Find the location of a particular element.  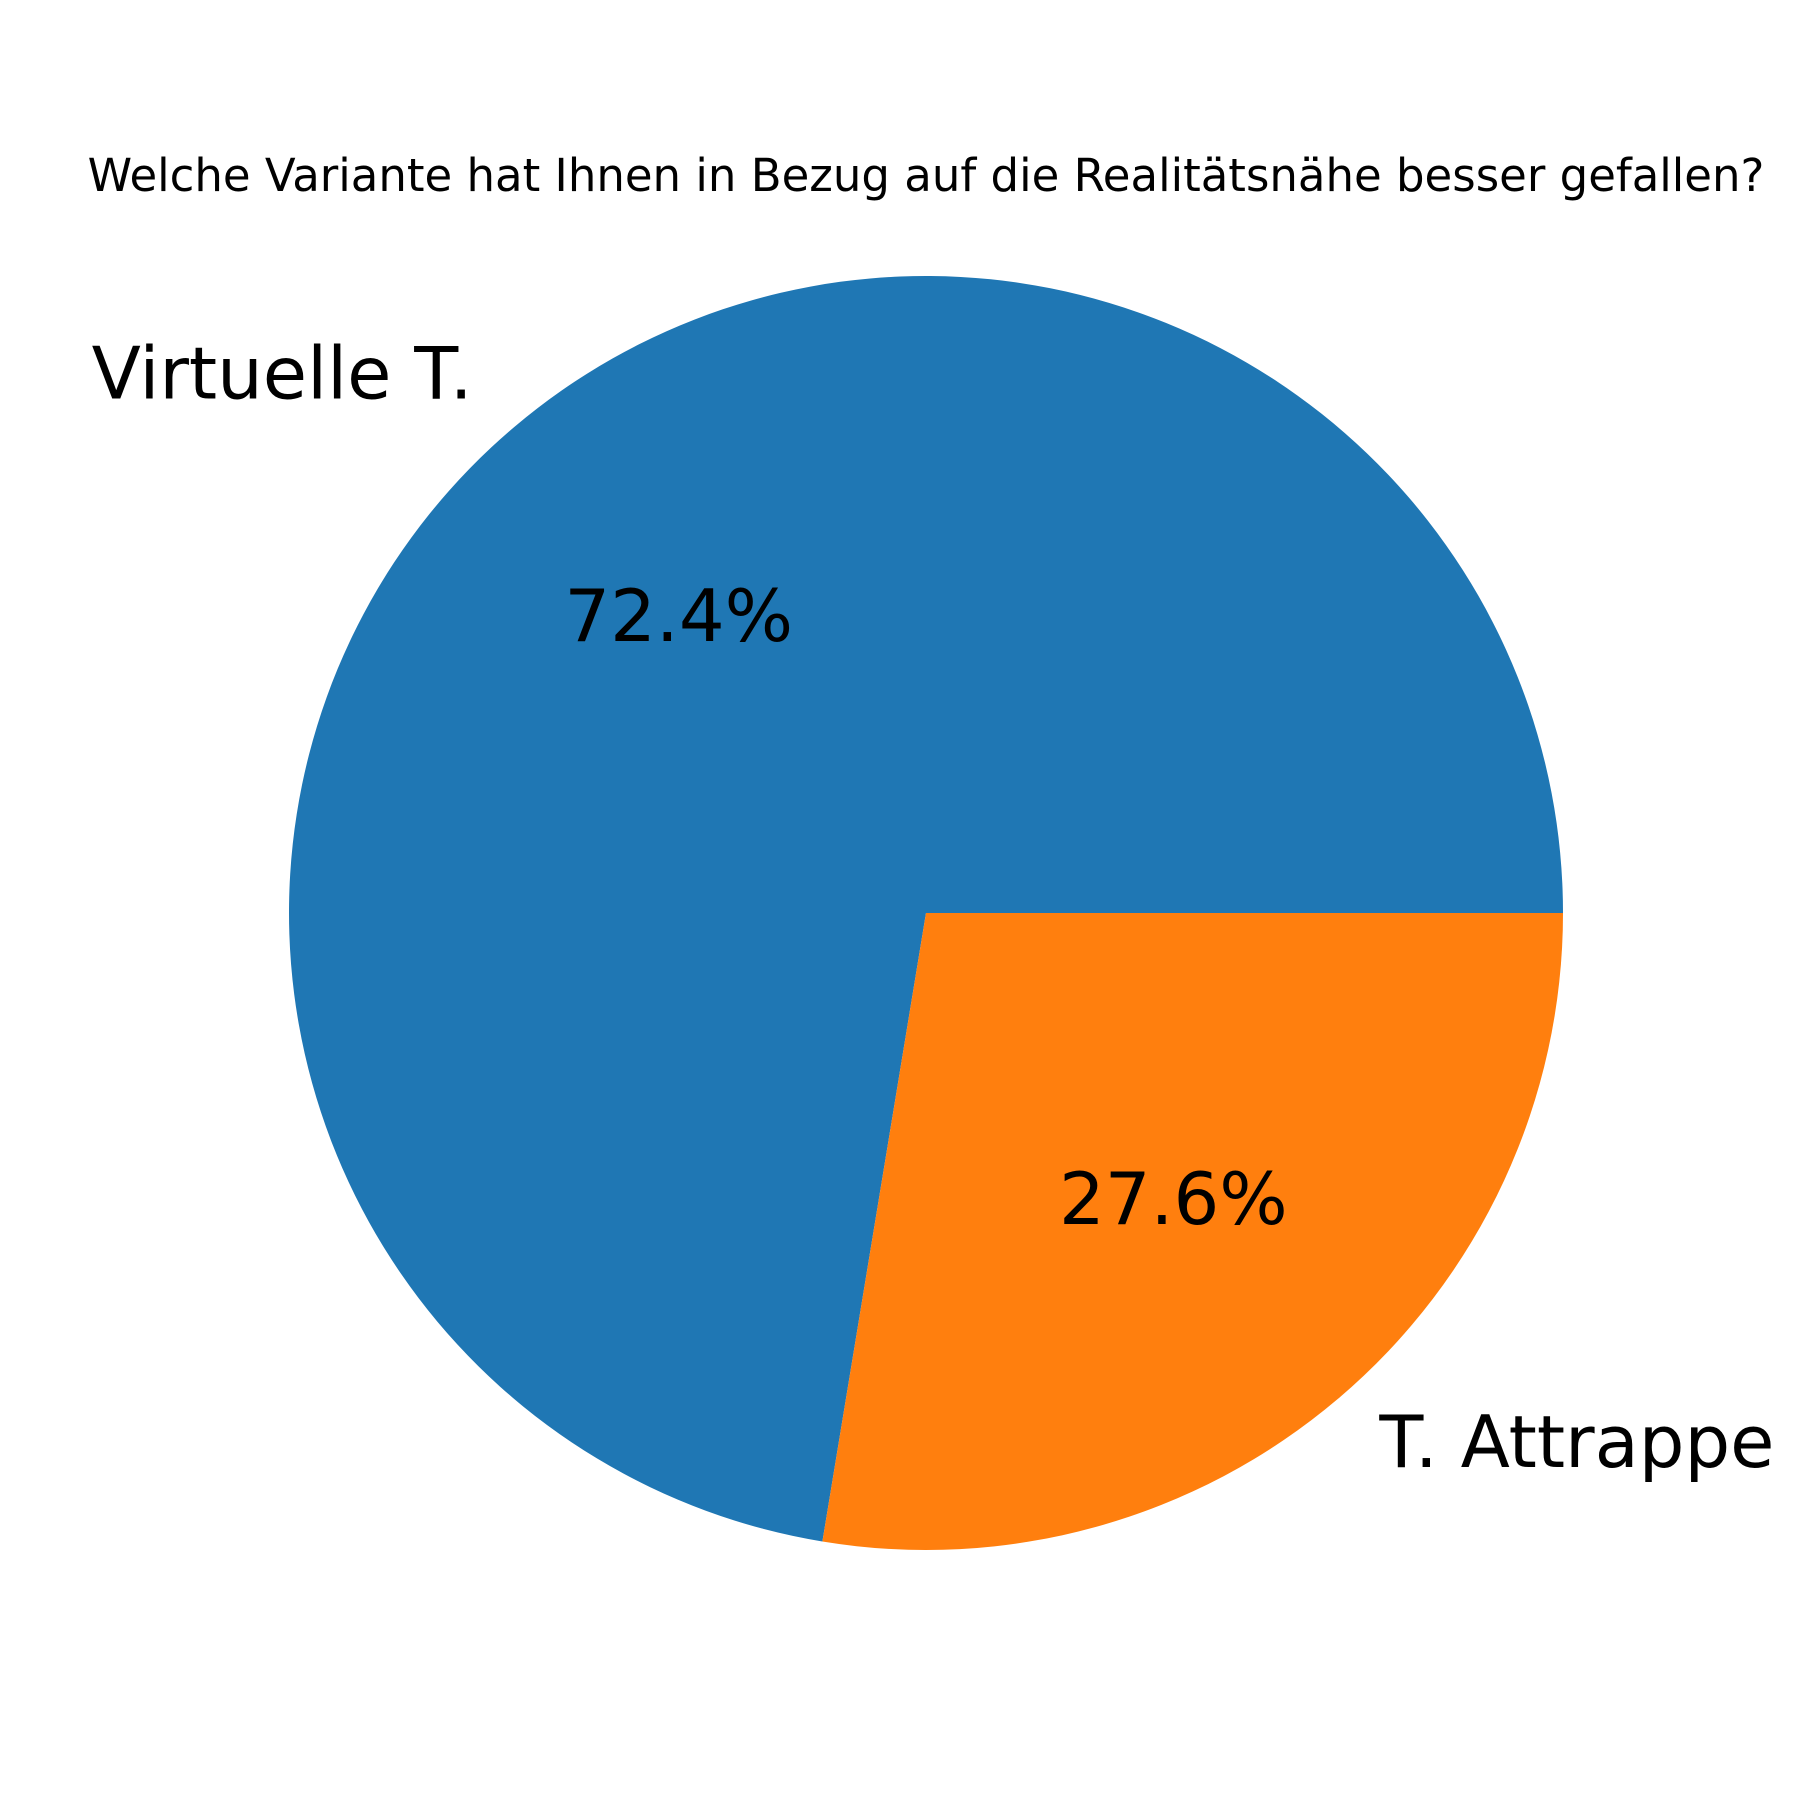

slice-value-label-1: 72.4% is located at coordinates (678, 616).